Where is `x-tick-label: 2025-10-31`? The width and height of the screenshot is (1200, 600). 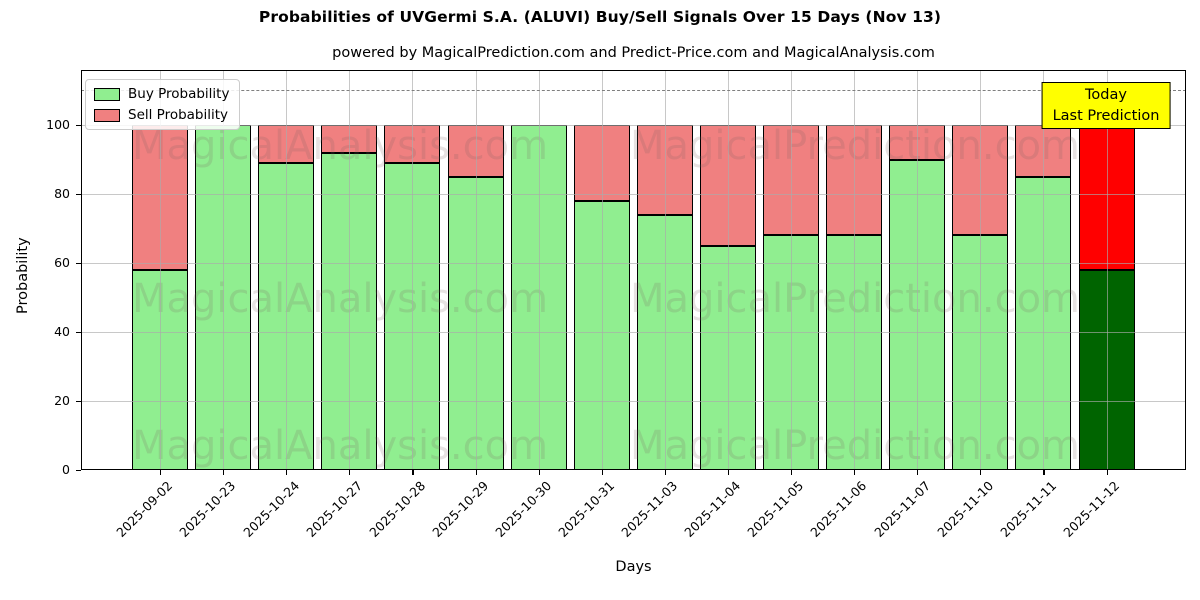 x-tick-label: 2025-10-31 is located at coordinates (586, 509).